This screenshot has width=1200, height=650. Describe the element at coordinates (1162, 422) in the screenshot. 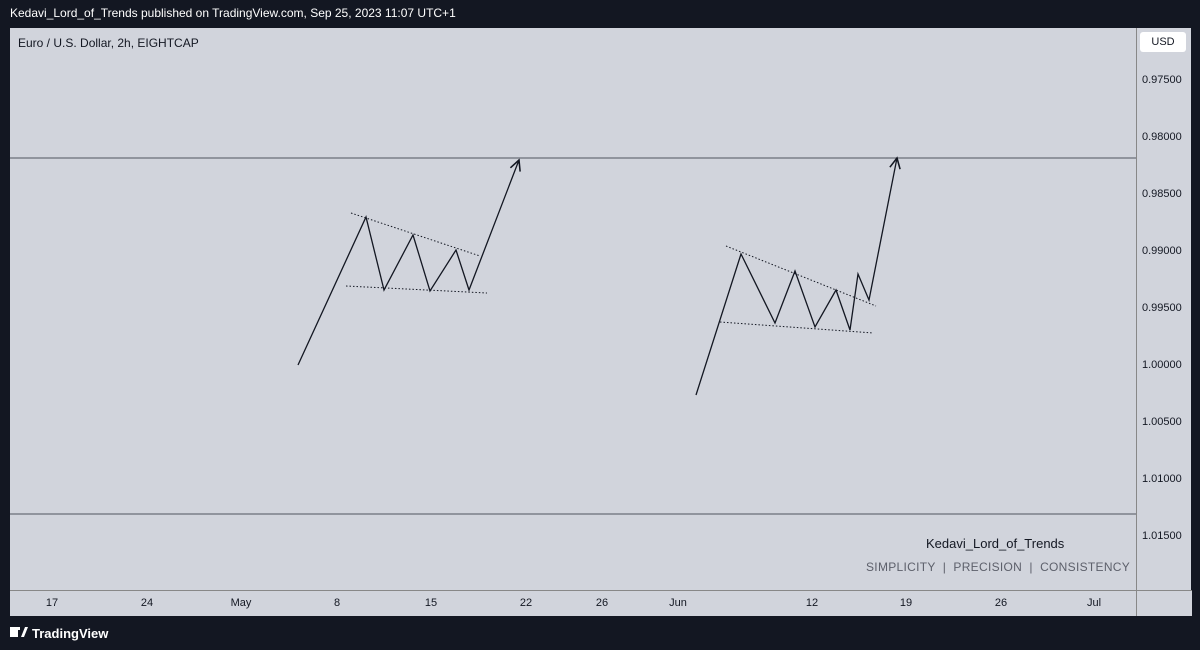

I see `price-label: 1.00500` at that location.